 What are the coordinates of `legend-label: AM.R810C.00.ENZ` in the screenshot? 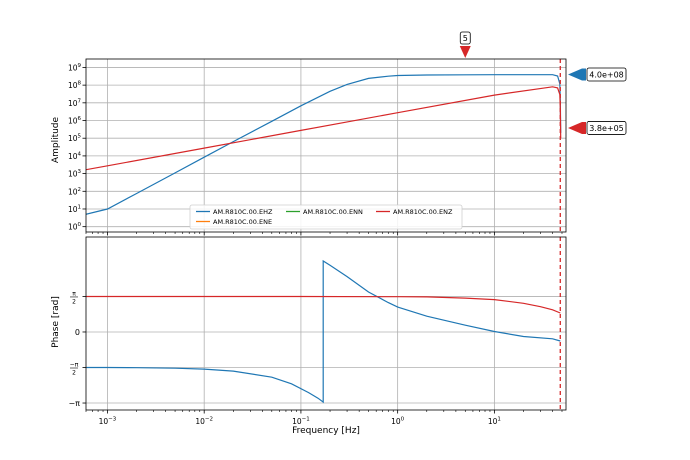 It's located at (423, 212).